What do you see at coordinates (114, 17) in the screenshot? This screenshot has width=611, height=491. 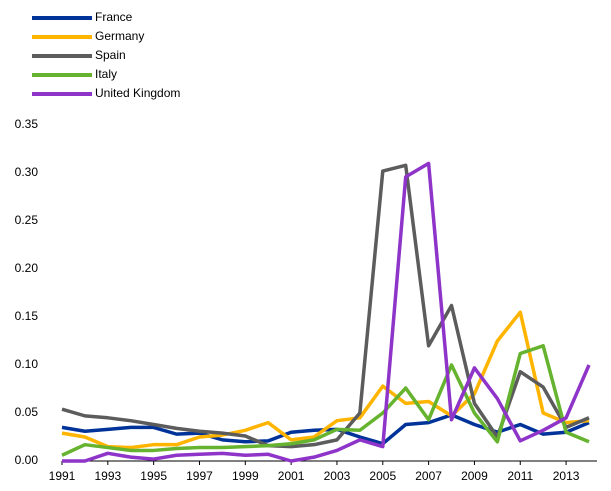 I see `legend-label: France` at bounding box center [114, 17].